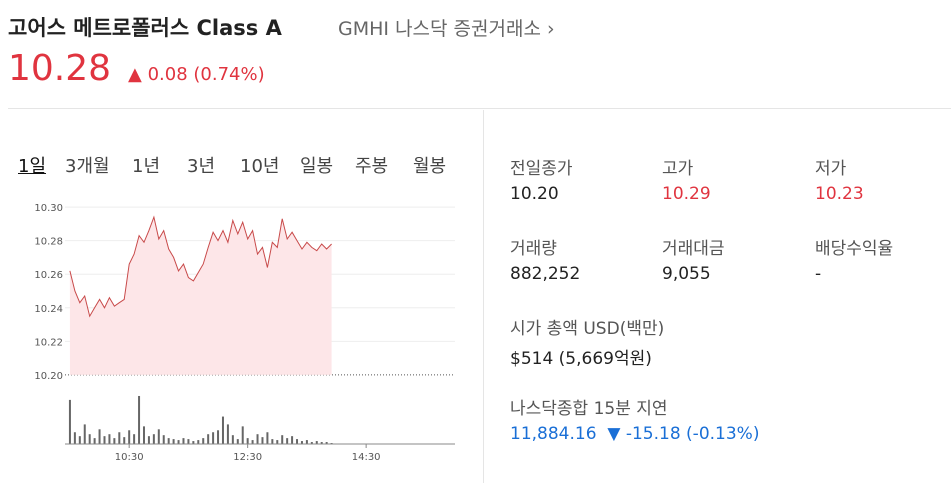  What do you see at coordinates (653, 434) in the screenshot?
I see `index-change: -15.18` at bounding box center [653, 434].